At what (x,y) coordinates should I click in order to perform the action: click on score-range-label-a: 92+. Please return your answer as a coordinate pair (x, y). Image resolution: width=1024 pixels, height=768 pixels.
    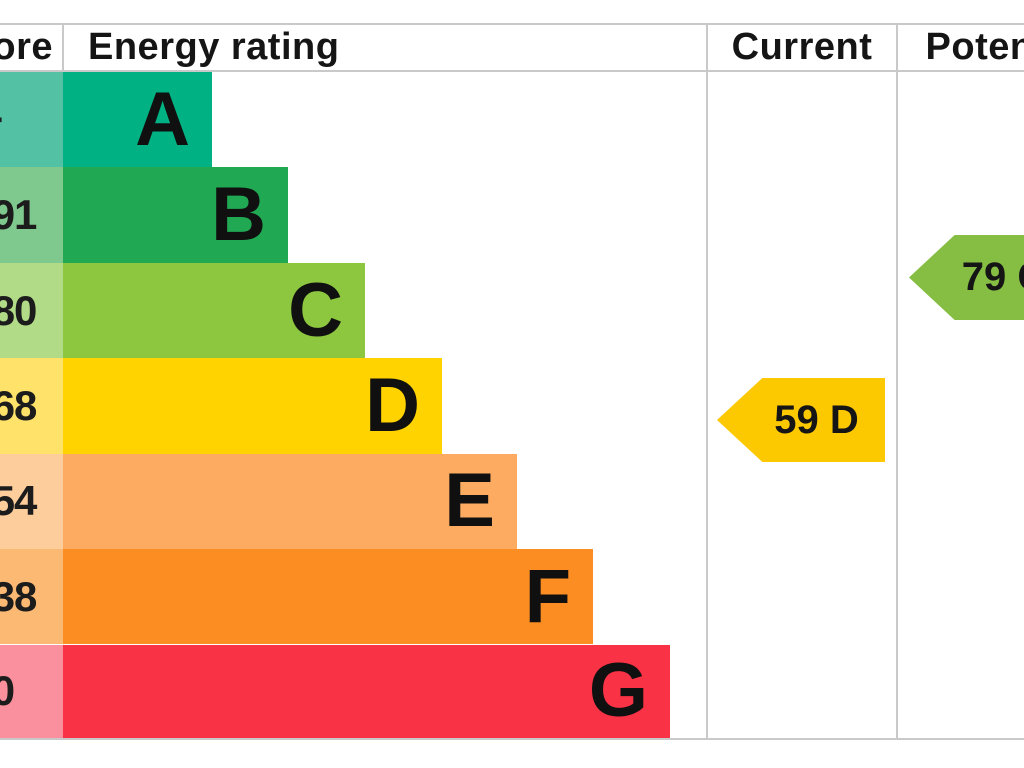
    Looking at the image, I should click on (1, 120).